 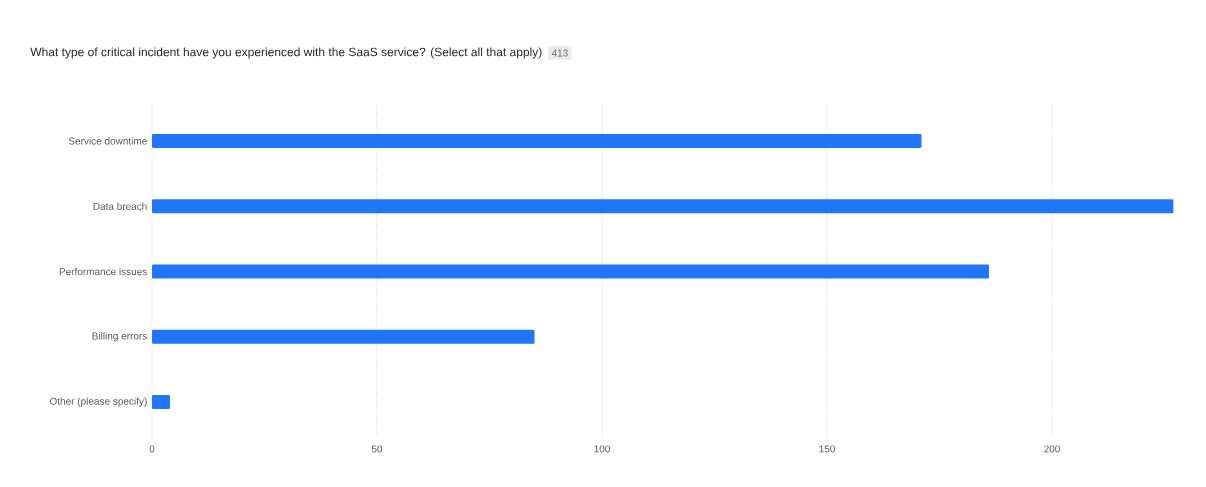 What do you see at coordinates (107, 141) in the screenshot?
I see `y-tick-label: Service downtime` at bounding box center [107, 141].